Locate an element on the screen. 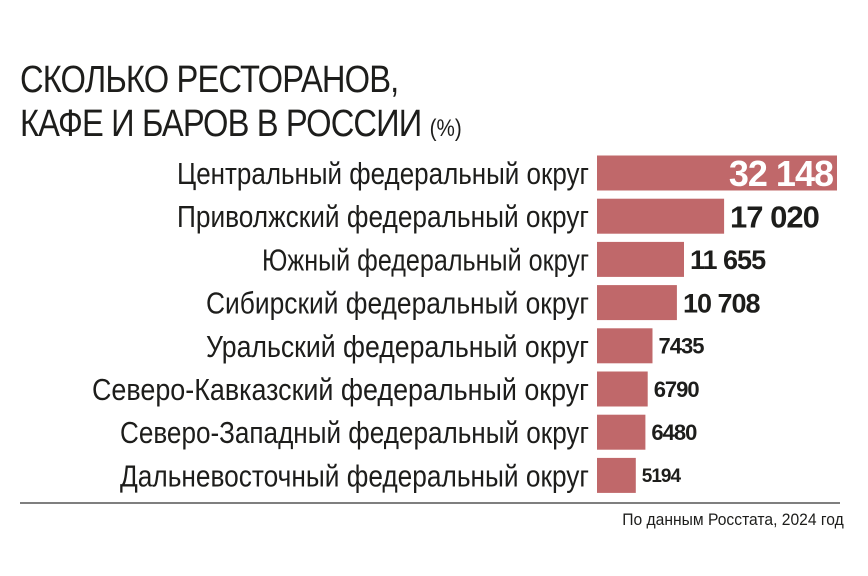  bar-row: Дальневосточный федеральный округ 5194 is located at coordinates (401, 475).